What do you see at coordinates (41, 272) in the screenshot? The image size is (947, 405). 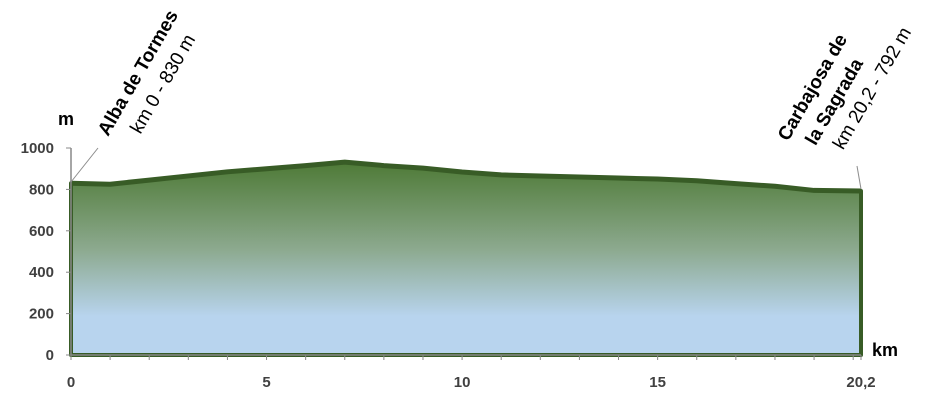 I see `y-tick-label: 400` at bounding box center [41, 272].